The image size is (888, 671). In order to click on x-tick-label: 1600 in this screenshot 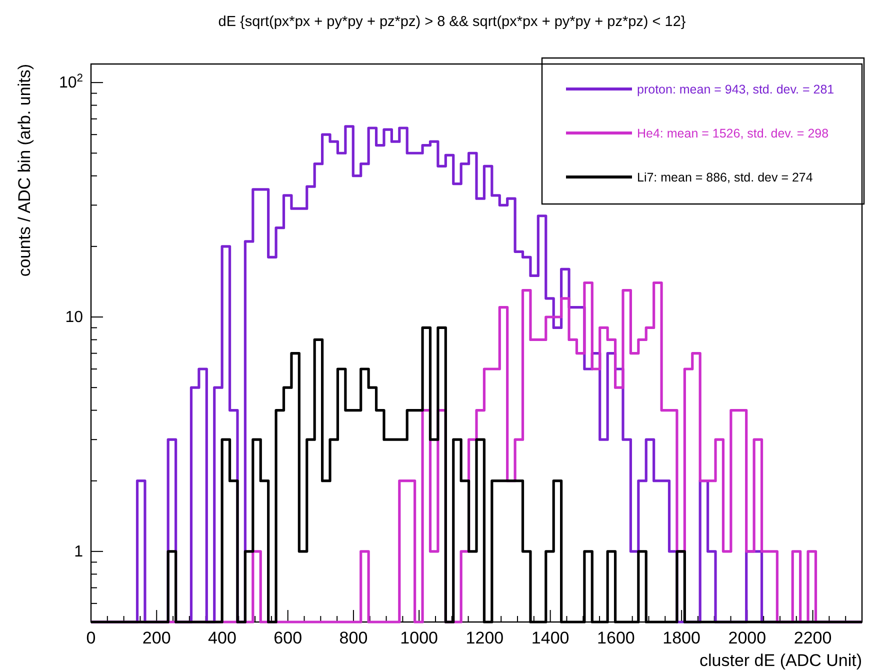, I will do `click(616, 638)`.